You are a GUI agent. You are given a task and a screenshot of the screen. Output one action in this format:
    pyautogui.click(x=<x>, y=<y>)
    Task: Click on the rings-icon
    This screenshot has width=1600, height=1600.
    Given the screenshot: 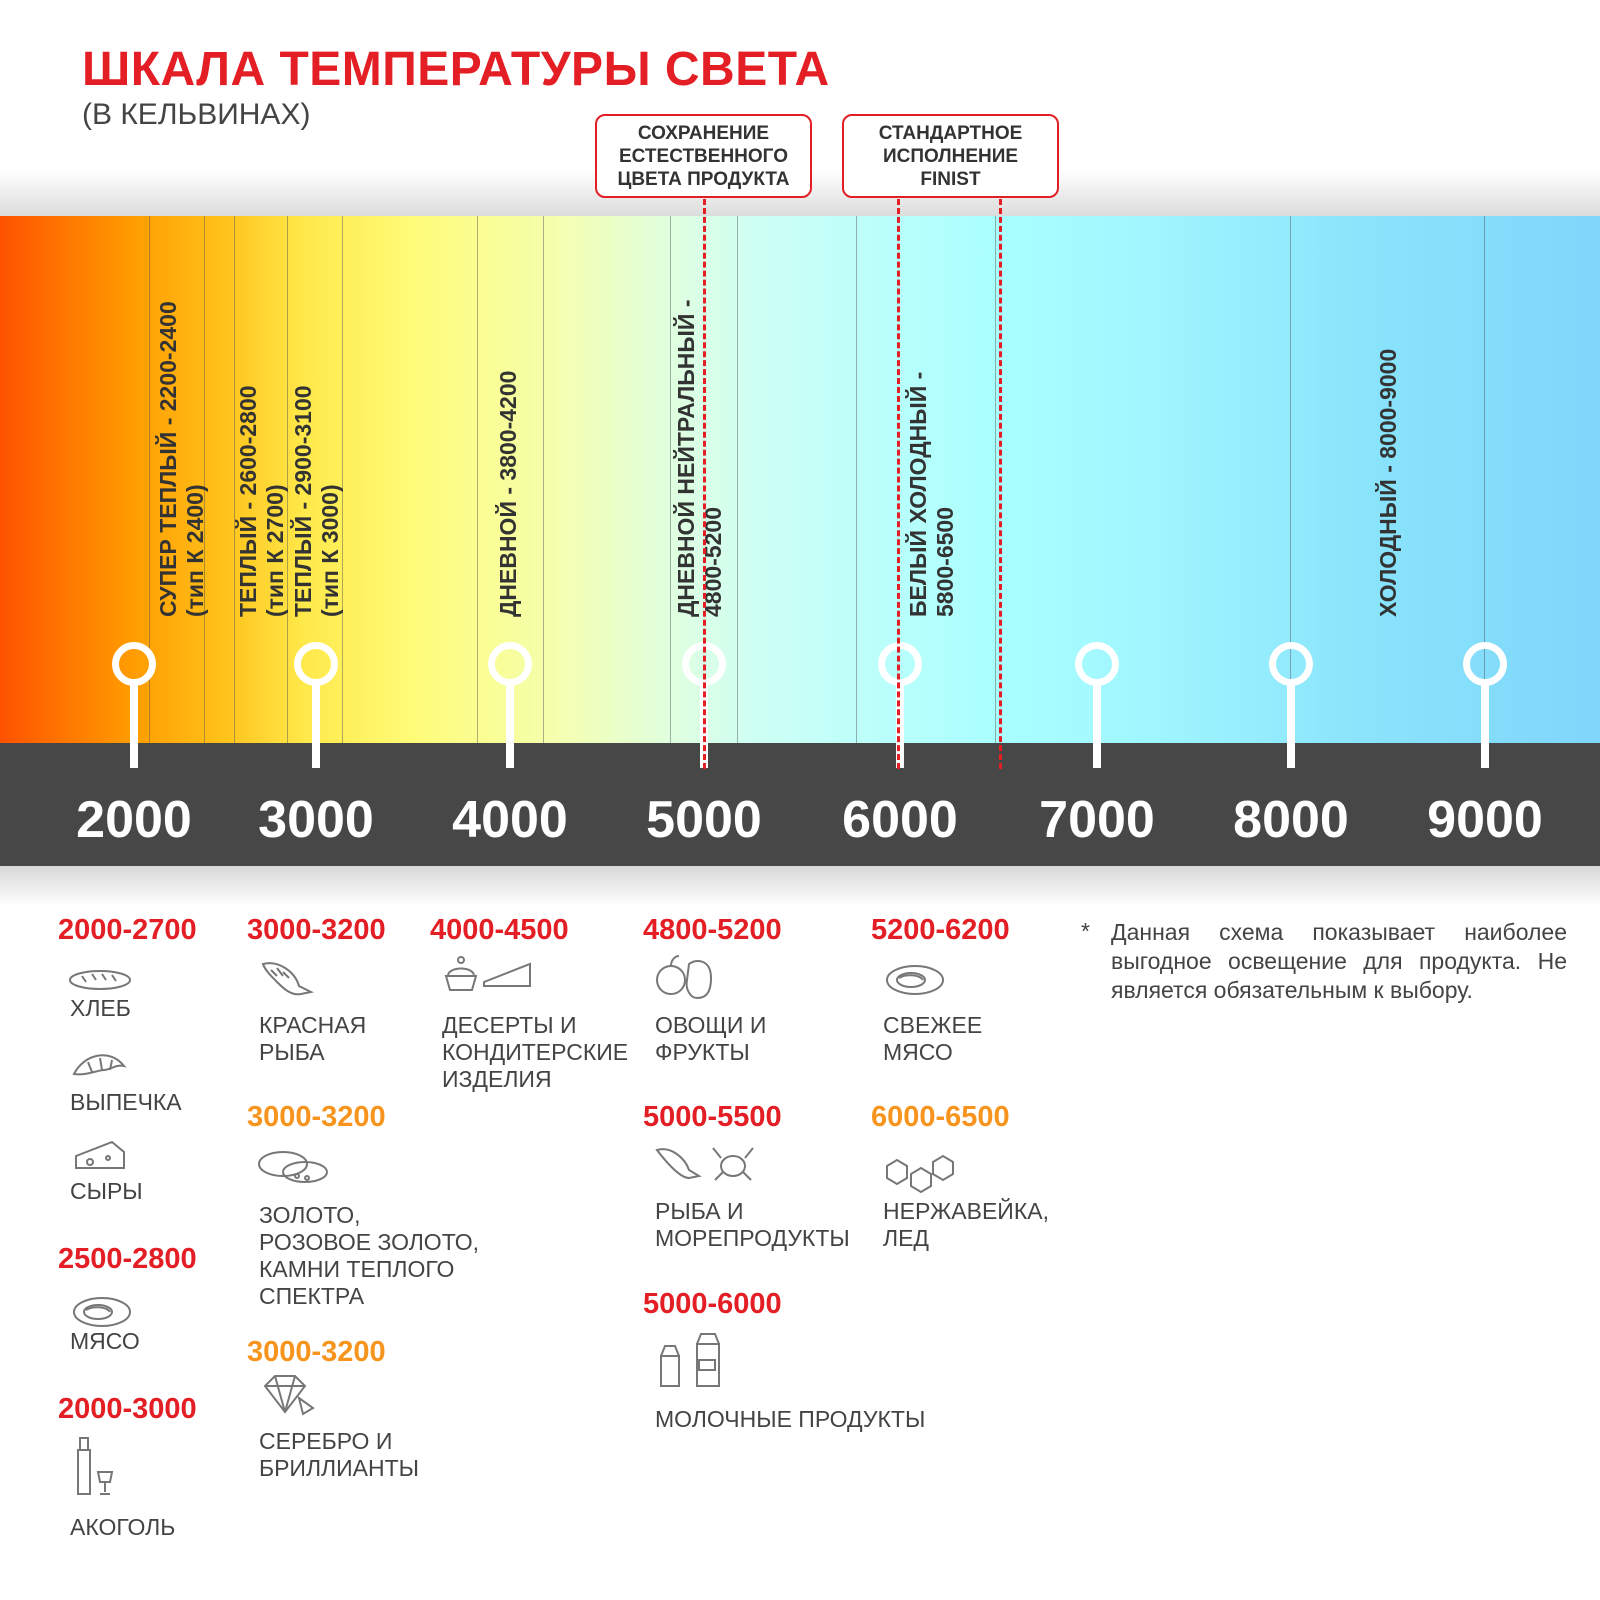 What is the action you would take?
    pyautogui.click(x=312, y=1175)
    